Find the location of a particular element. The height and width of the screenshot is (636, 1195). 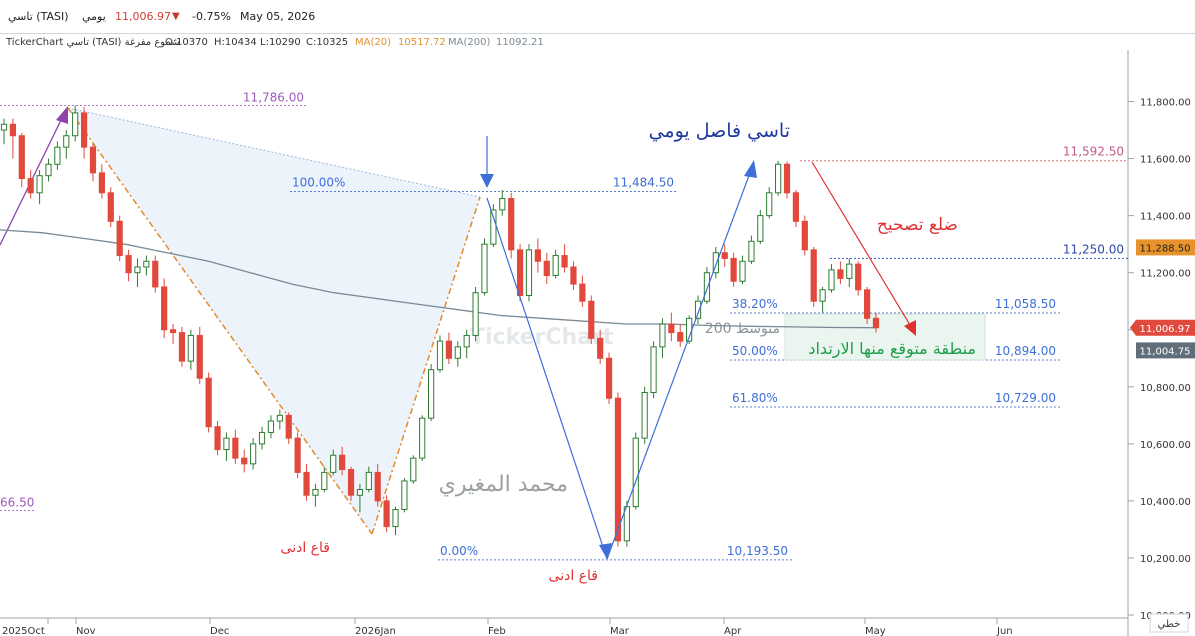

x-tick-label: Jun is located at coordinates (1004, 631).